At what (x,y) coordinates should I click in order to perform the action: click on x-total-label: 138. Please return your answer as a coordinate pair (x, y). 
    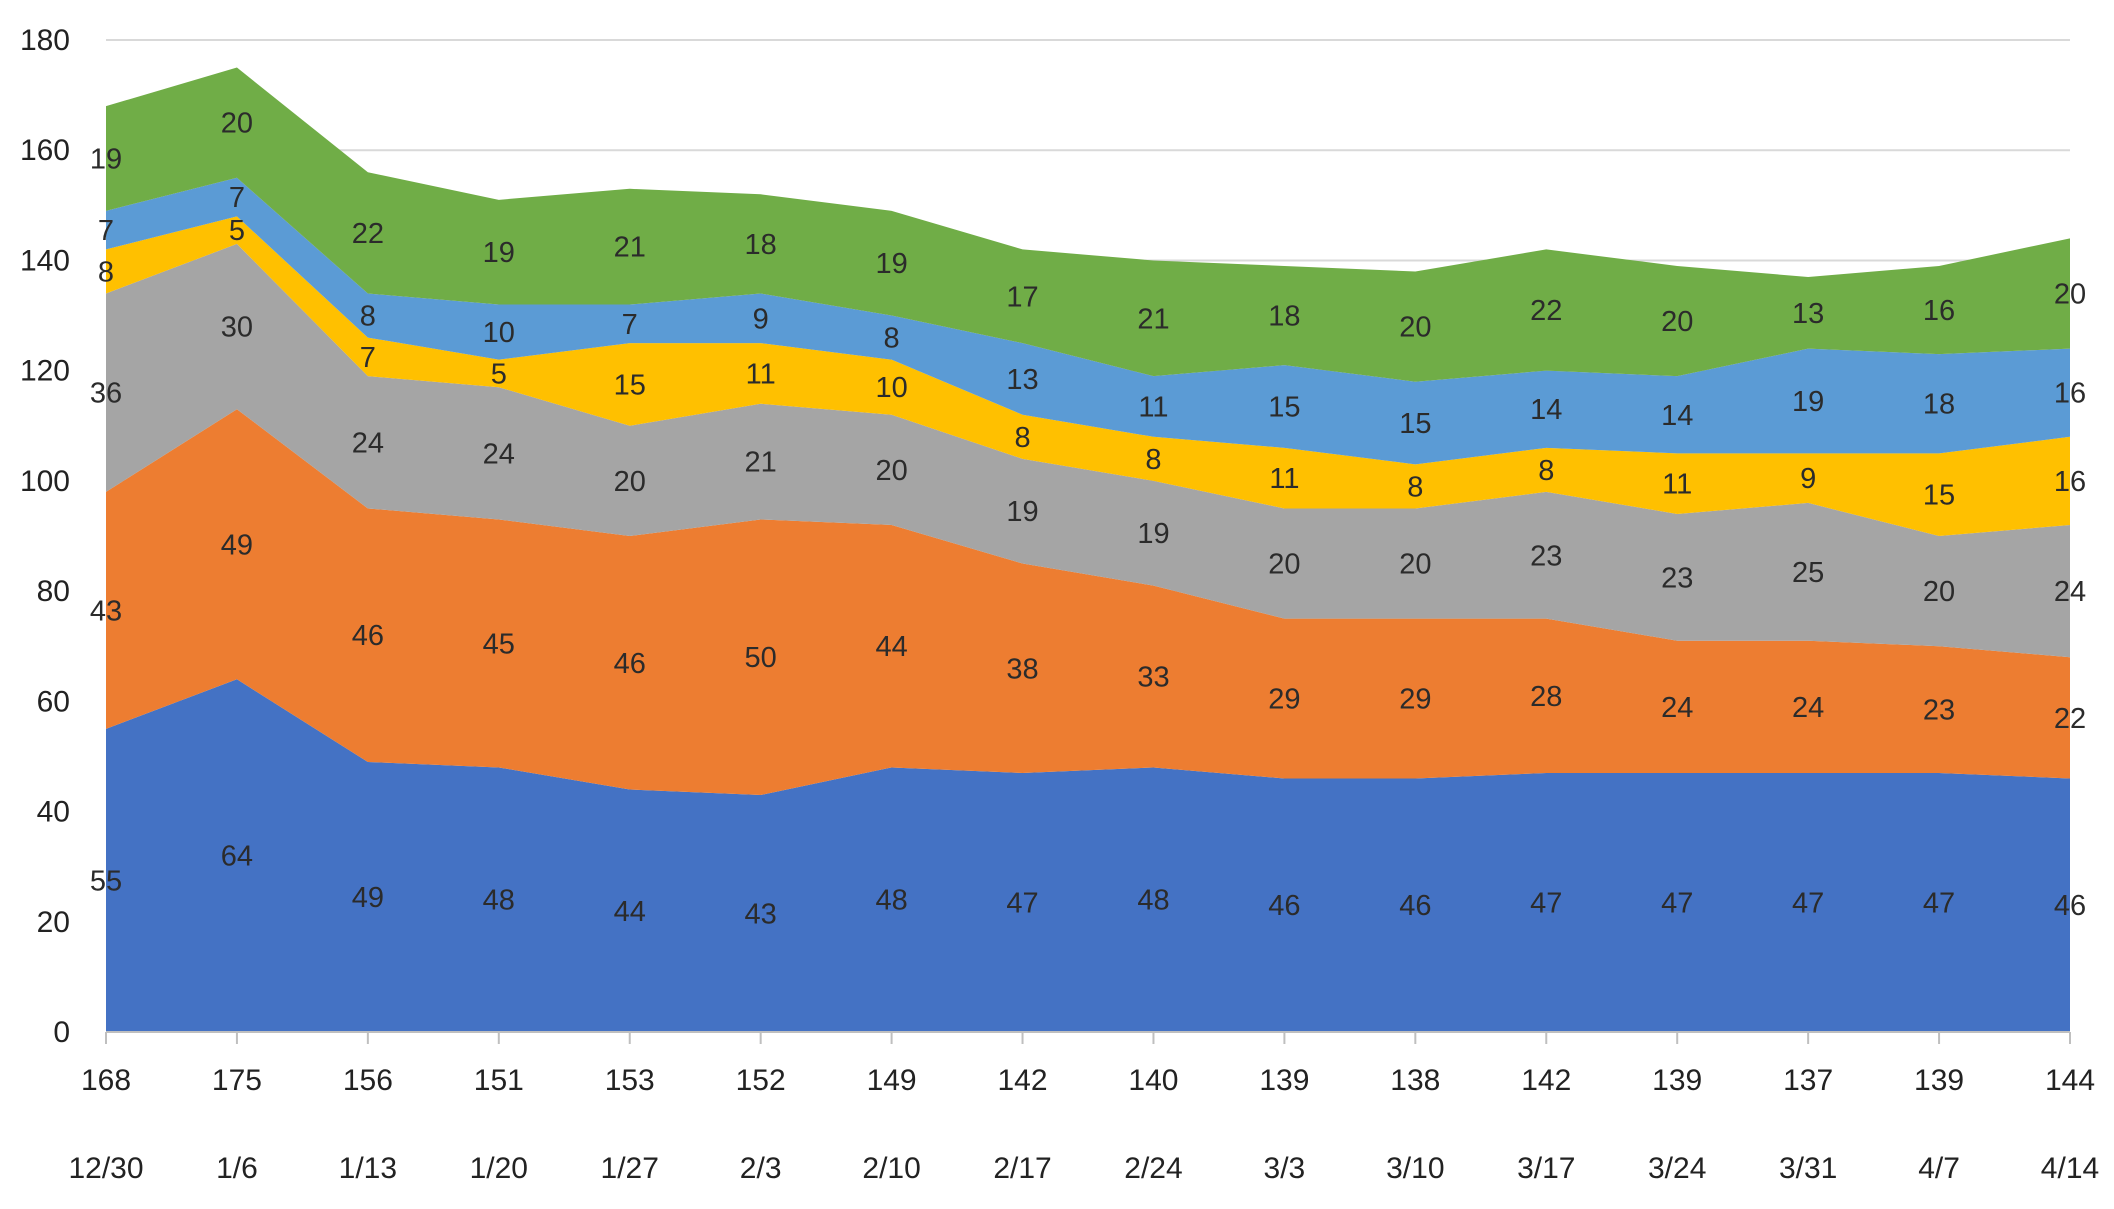
    Looking at the image, I should click on (1415, 1080).